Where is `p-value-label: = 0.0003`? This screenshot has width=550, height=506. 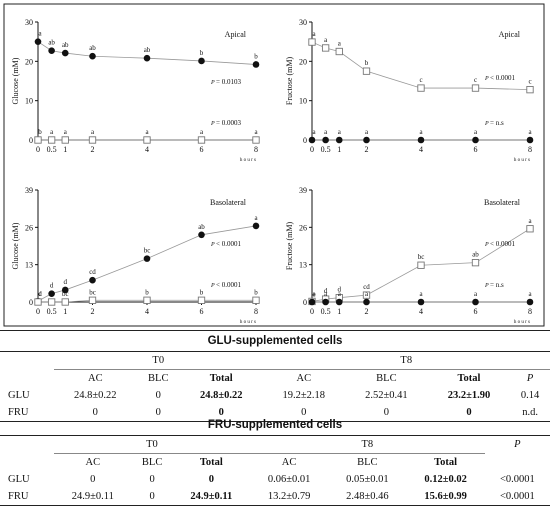
p-value-label: = 0.0003 is located at coordinates (228, 123).